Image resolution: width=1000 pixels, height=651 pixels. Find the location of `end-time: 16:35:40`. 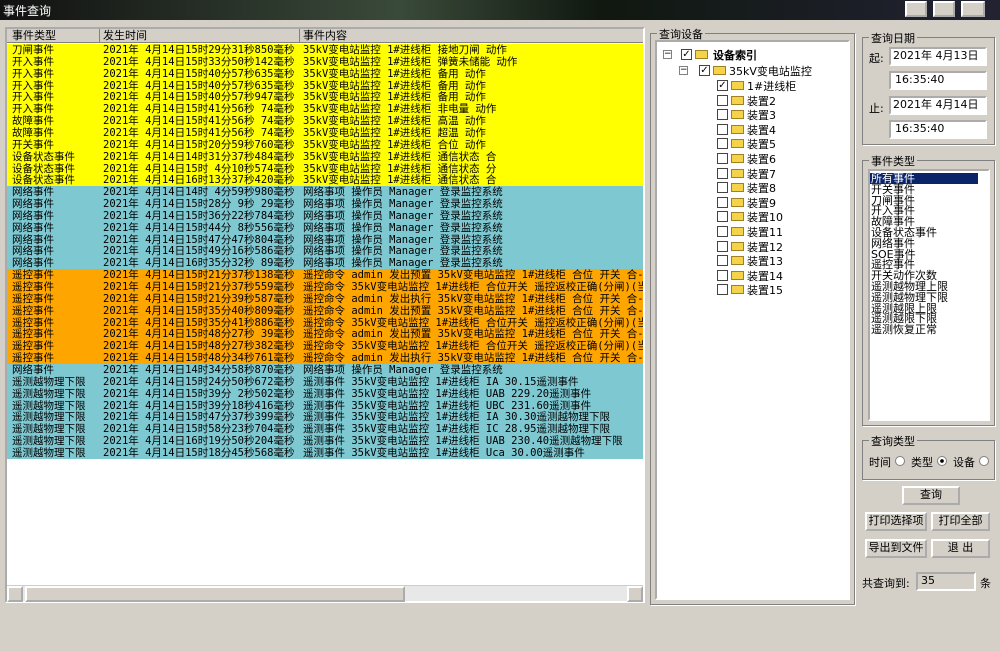

end-time: 16:35:40 is located at coordinates (938, 129).